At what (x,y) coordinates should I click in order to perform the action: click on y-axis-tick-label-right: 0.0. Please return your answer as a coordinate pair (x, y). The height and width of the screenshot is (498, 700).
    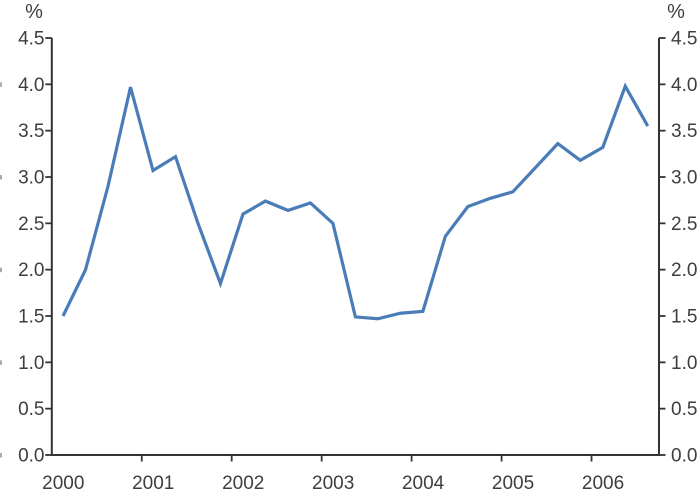
    Looking at the image, I should click on (684, 456).